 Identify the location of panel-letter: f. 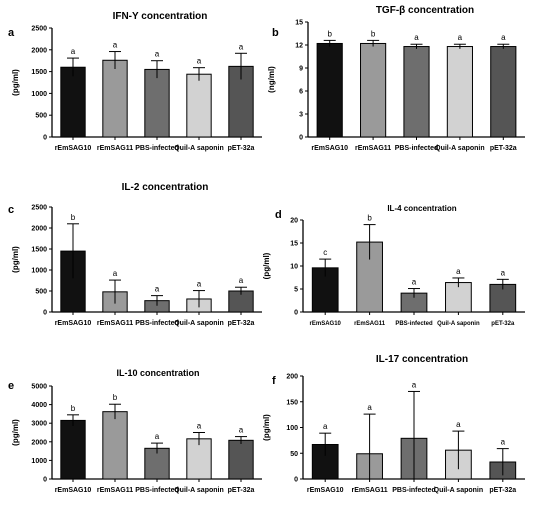
(274, 381).